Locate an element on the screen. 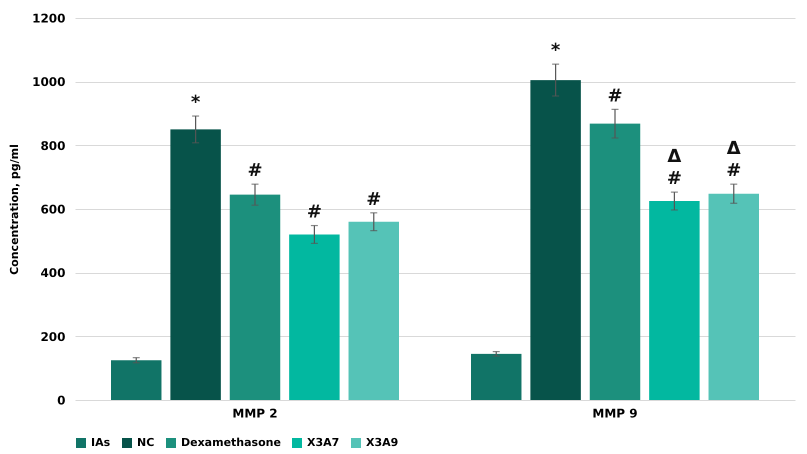  y-tick-label: 1000 is located at coordinates (49, 82).